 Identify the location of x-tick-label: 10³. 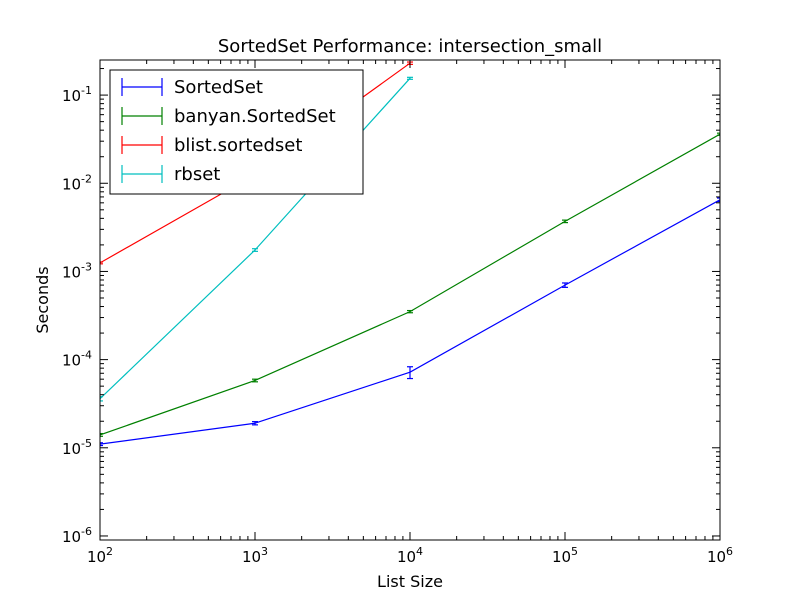
(255, 555).